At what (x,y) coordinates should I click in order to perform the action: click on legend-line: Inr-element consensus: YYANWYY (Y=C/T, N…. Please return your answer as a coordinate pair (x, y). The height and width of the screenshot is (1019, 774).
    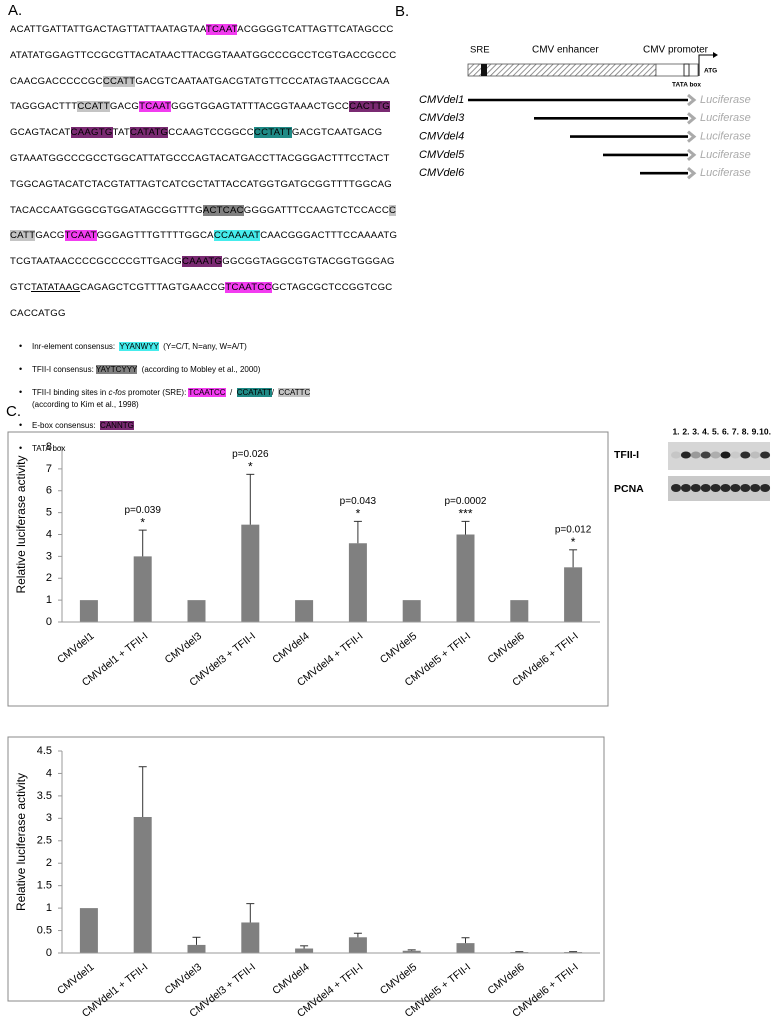
    Looking at the image, I should click on (133, 346).